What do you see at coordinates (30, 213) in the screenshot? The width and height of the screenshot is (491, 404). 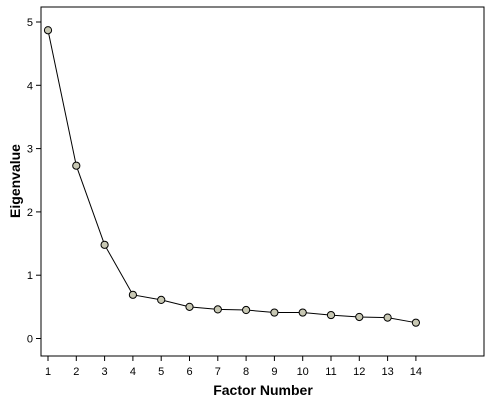 I see `y-tick-label: 2` at bounding box center [30, 213].